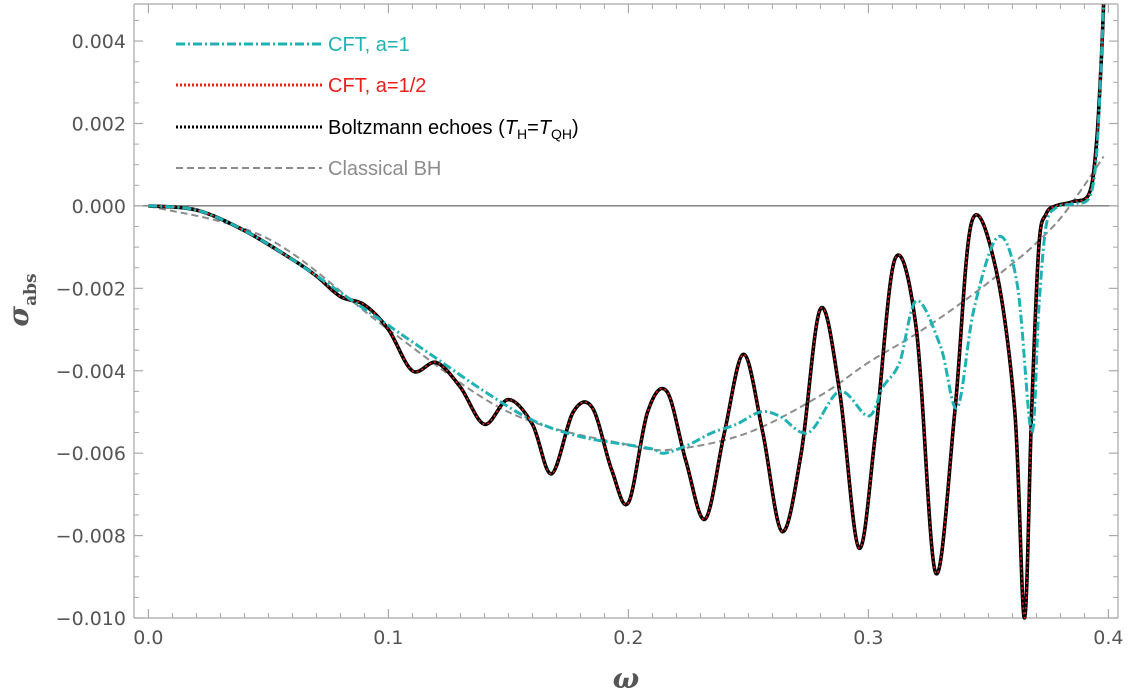 This screenshot has height=696, width=1135. What do you see at coordinates (91, 537) in the screenshot?
I see `y-tick-label: −0.008` at bounding box center [91, 537].